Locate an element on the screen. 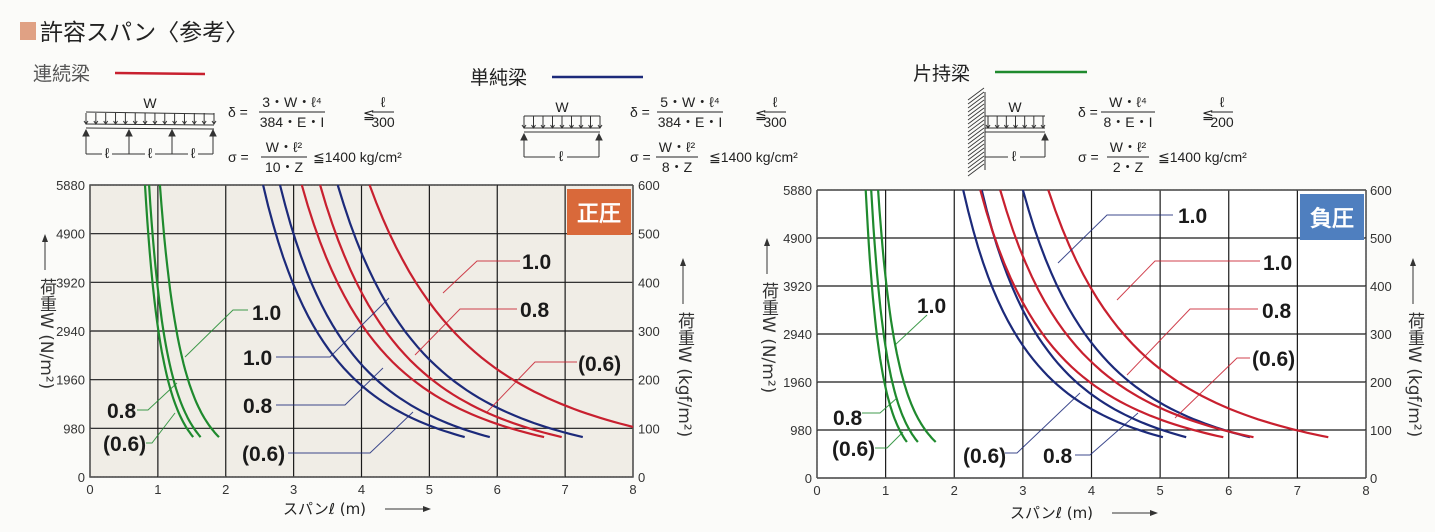  pressure-badge-label: 負圧 is located at coordinates (1332, 219).